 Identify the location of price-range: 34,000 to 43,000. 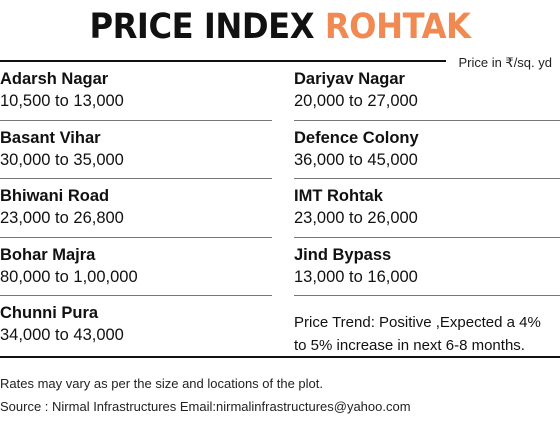
(62, 335).